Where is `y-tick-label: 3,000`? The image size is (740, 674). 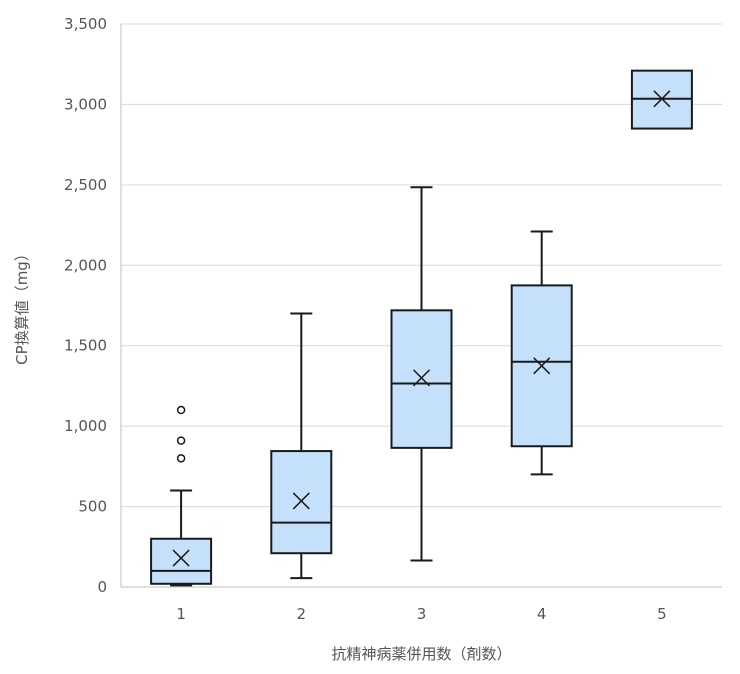 y-tick-label: 3,000 is located at coordinates (85, 104).